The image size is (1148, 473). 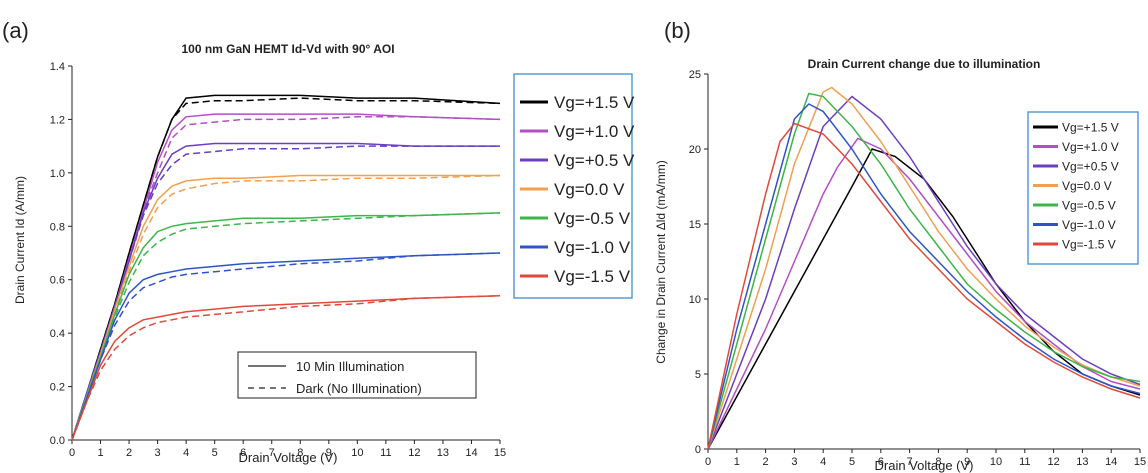 What do you see at coordinates (359, 388) in the screenshot?
I see `style-legend-dashed-label: Dark (No Illumination)` at bounding box center [359, 388].